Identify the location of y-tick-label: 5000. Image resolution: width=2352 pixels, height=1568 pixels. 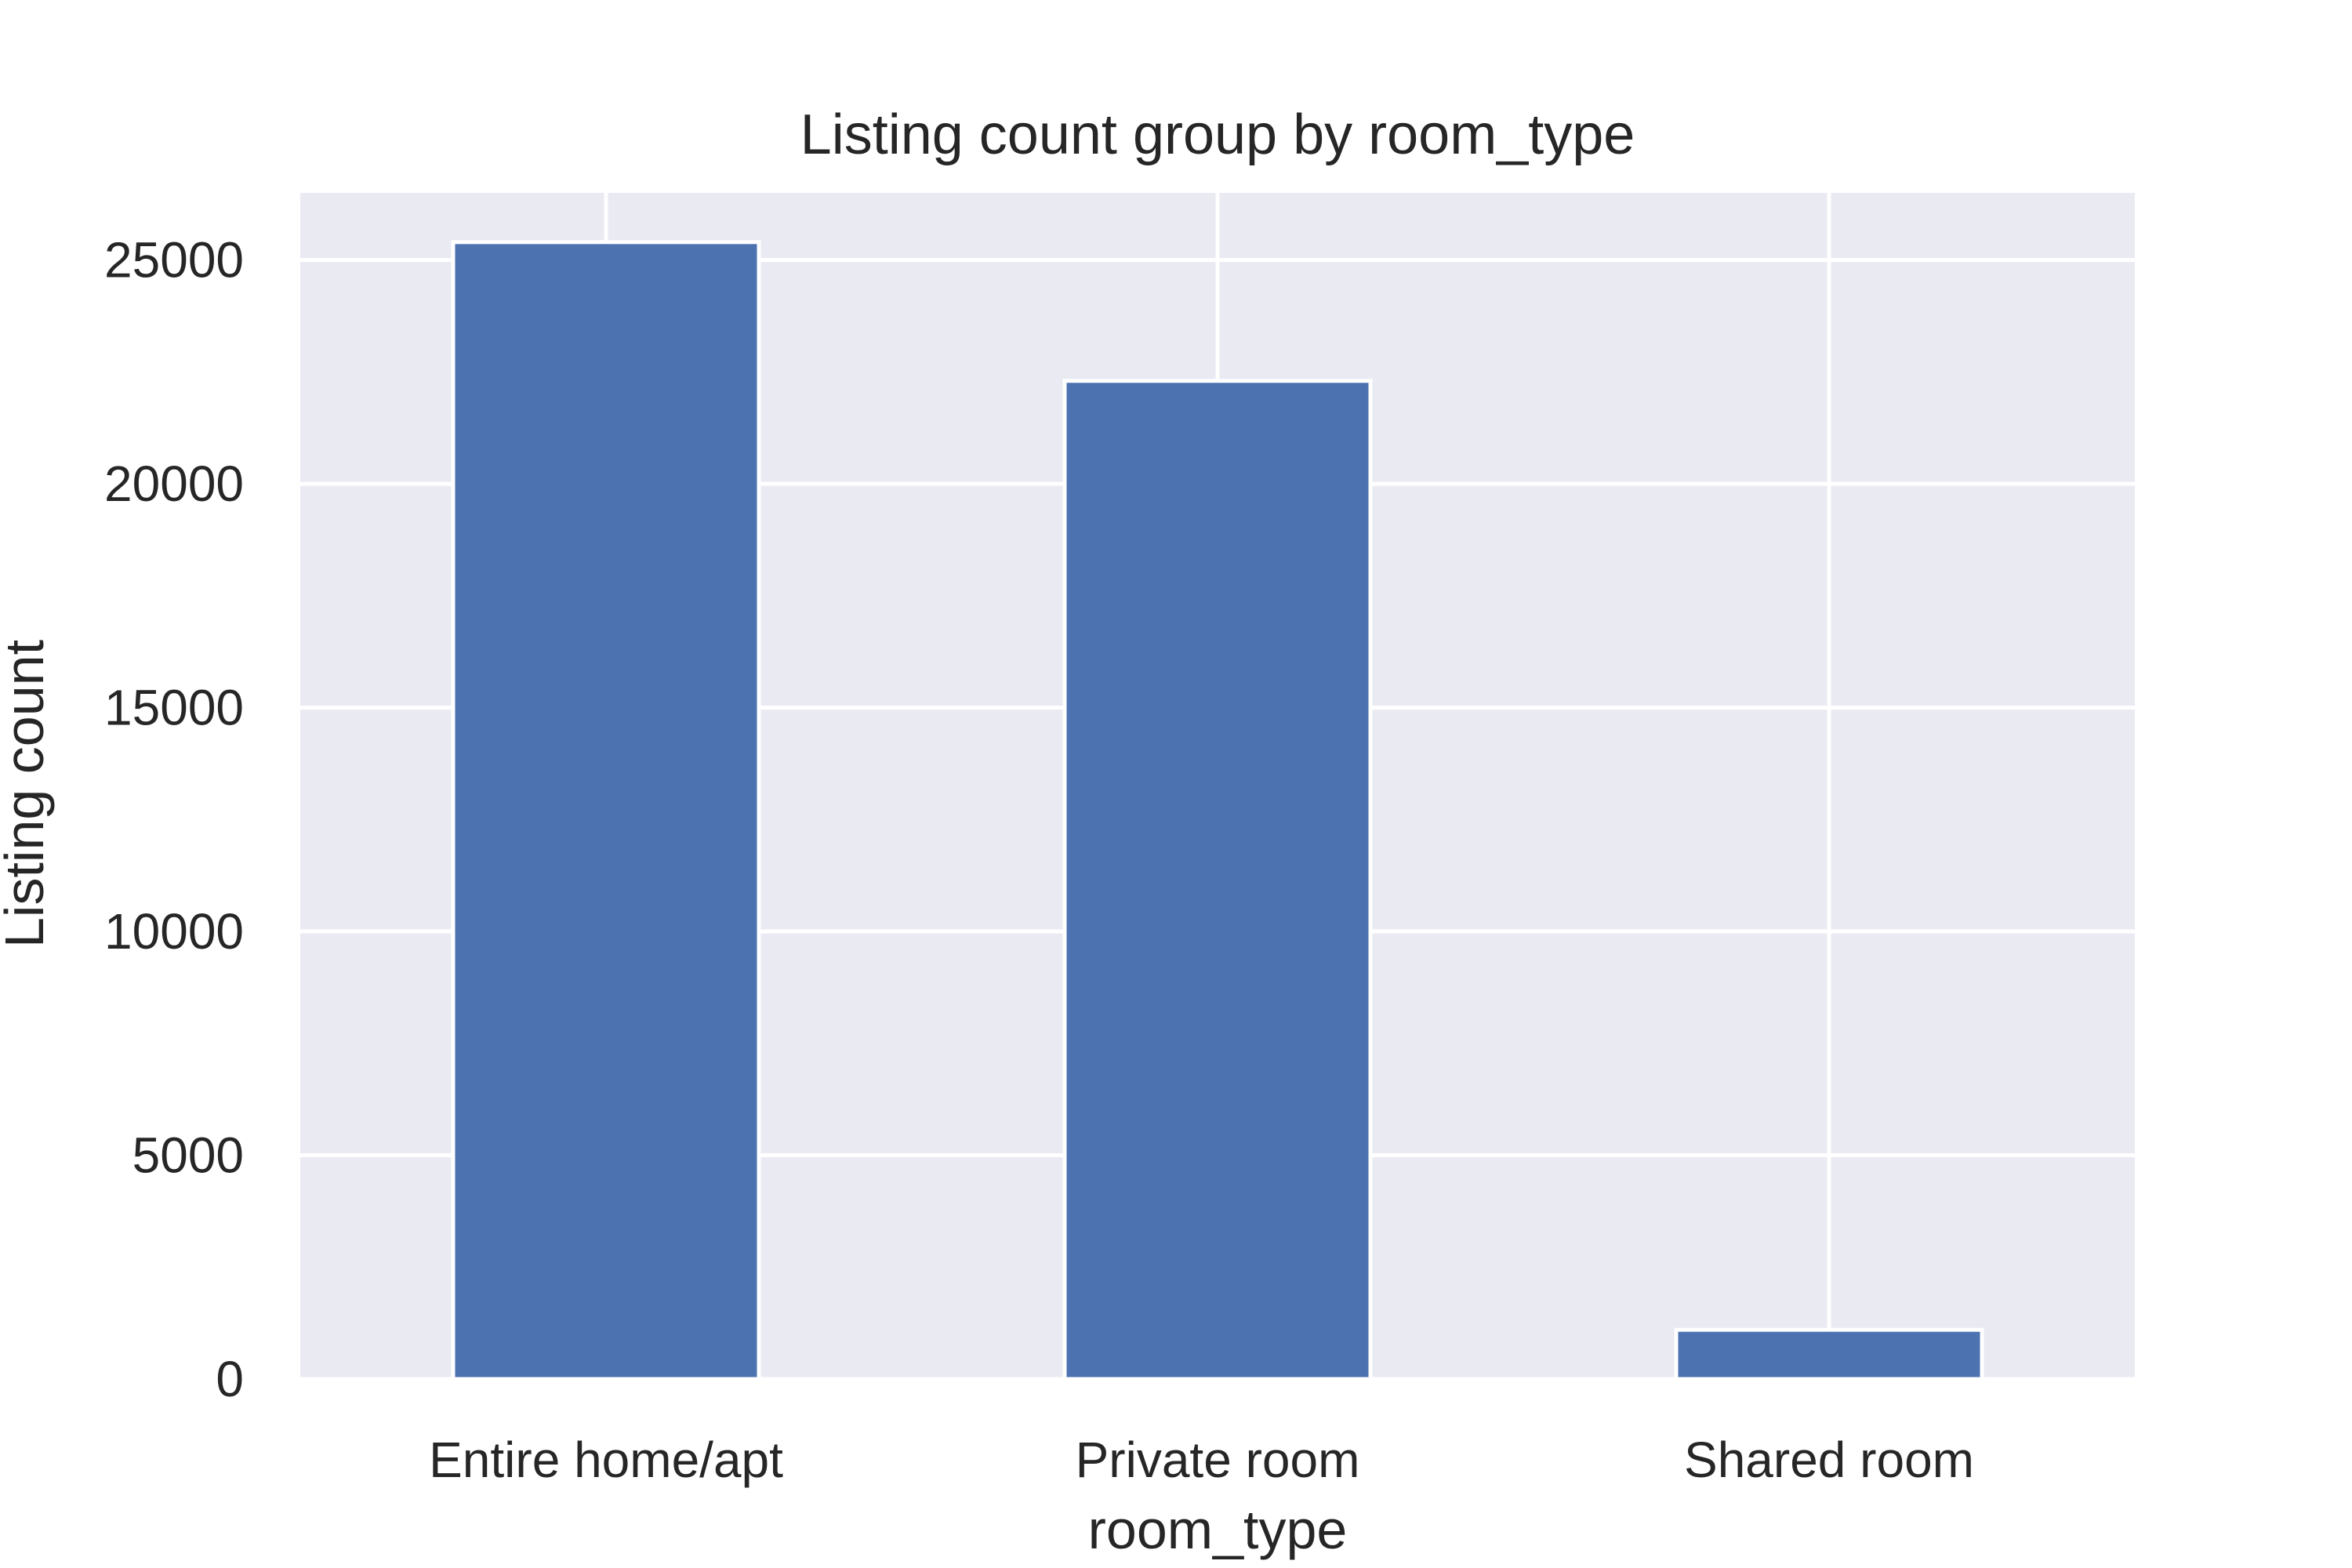
(188, 1155).